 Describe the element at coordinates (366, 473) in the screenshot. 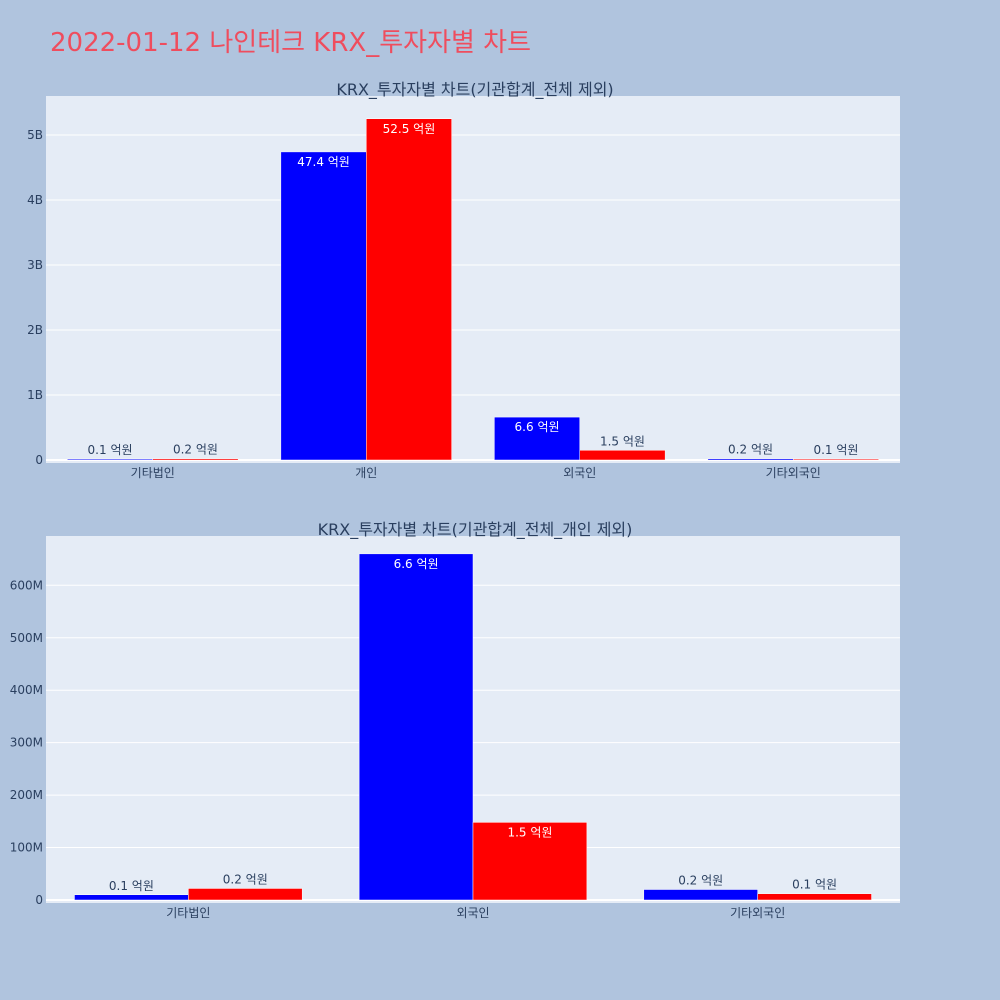

I see `x-tick-label: 개인` at that location.